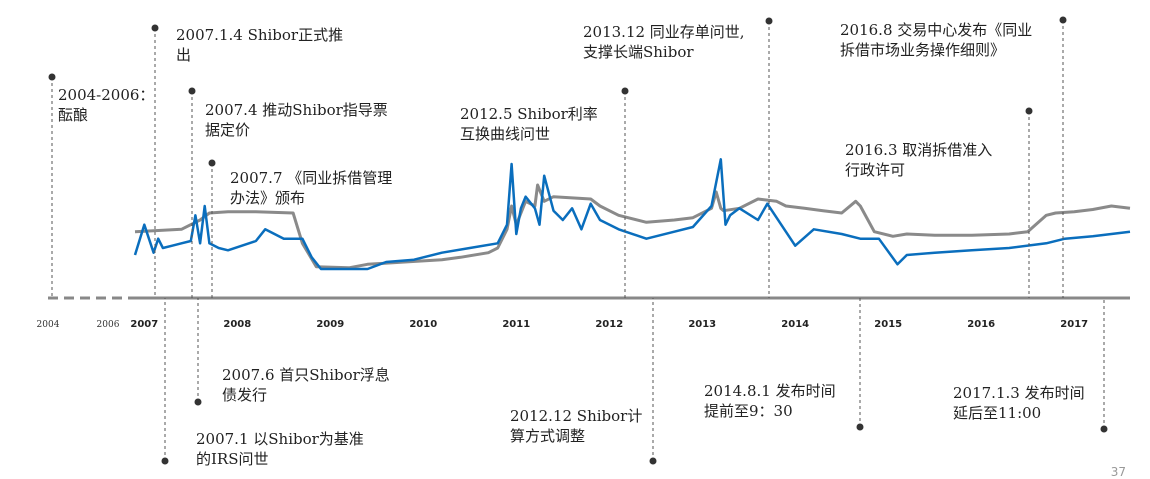 This screenshot has height=479, width=1150. What do you see at coordinates (423, 324) in the screenshot?
I see `x-tick-label: 2010` at bounding box center [423, 324].